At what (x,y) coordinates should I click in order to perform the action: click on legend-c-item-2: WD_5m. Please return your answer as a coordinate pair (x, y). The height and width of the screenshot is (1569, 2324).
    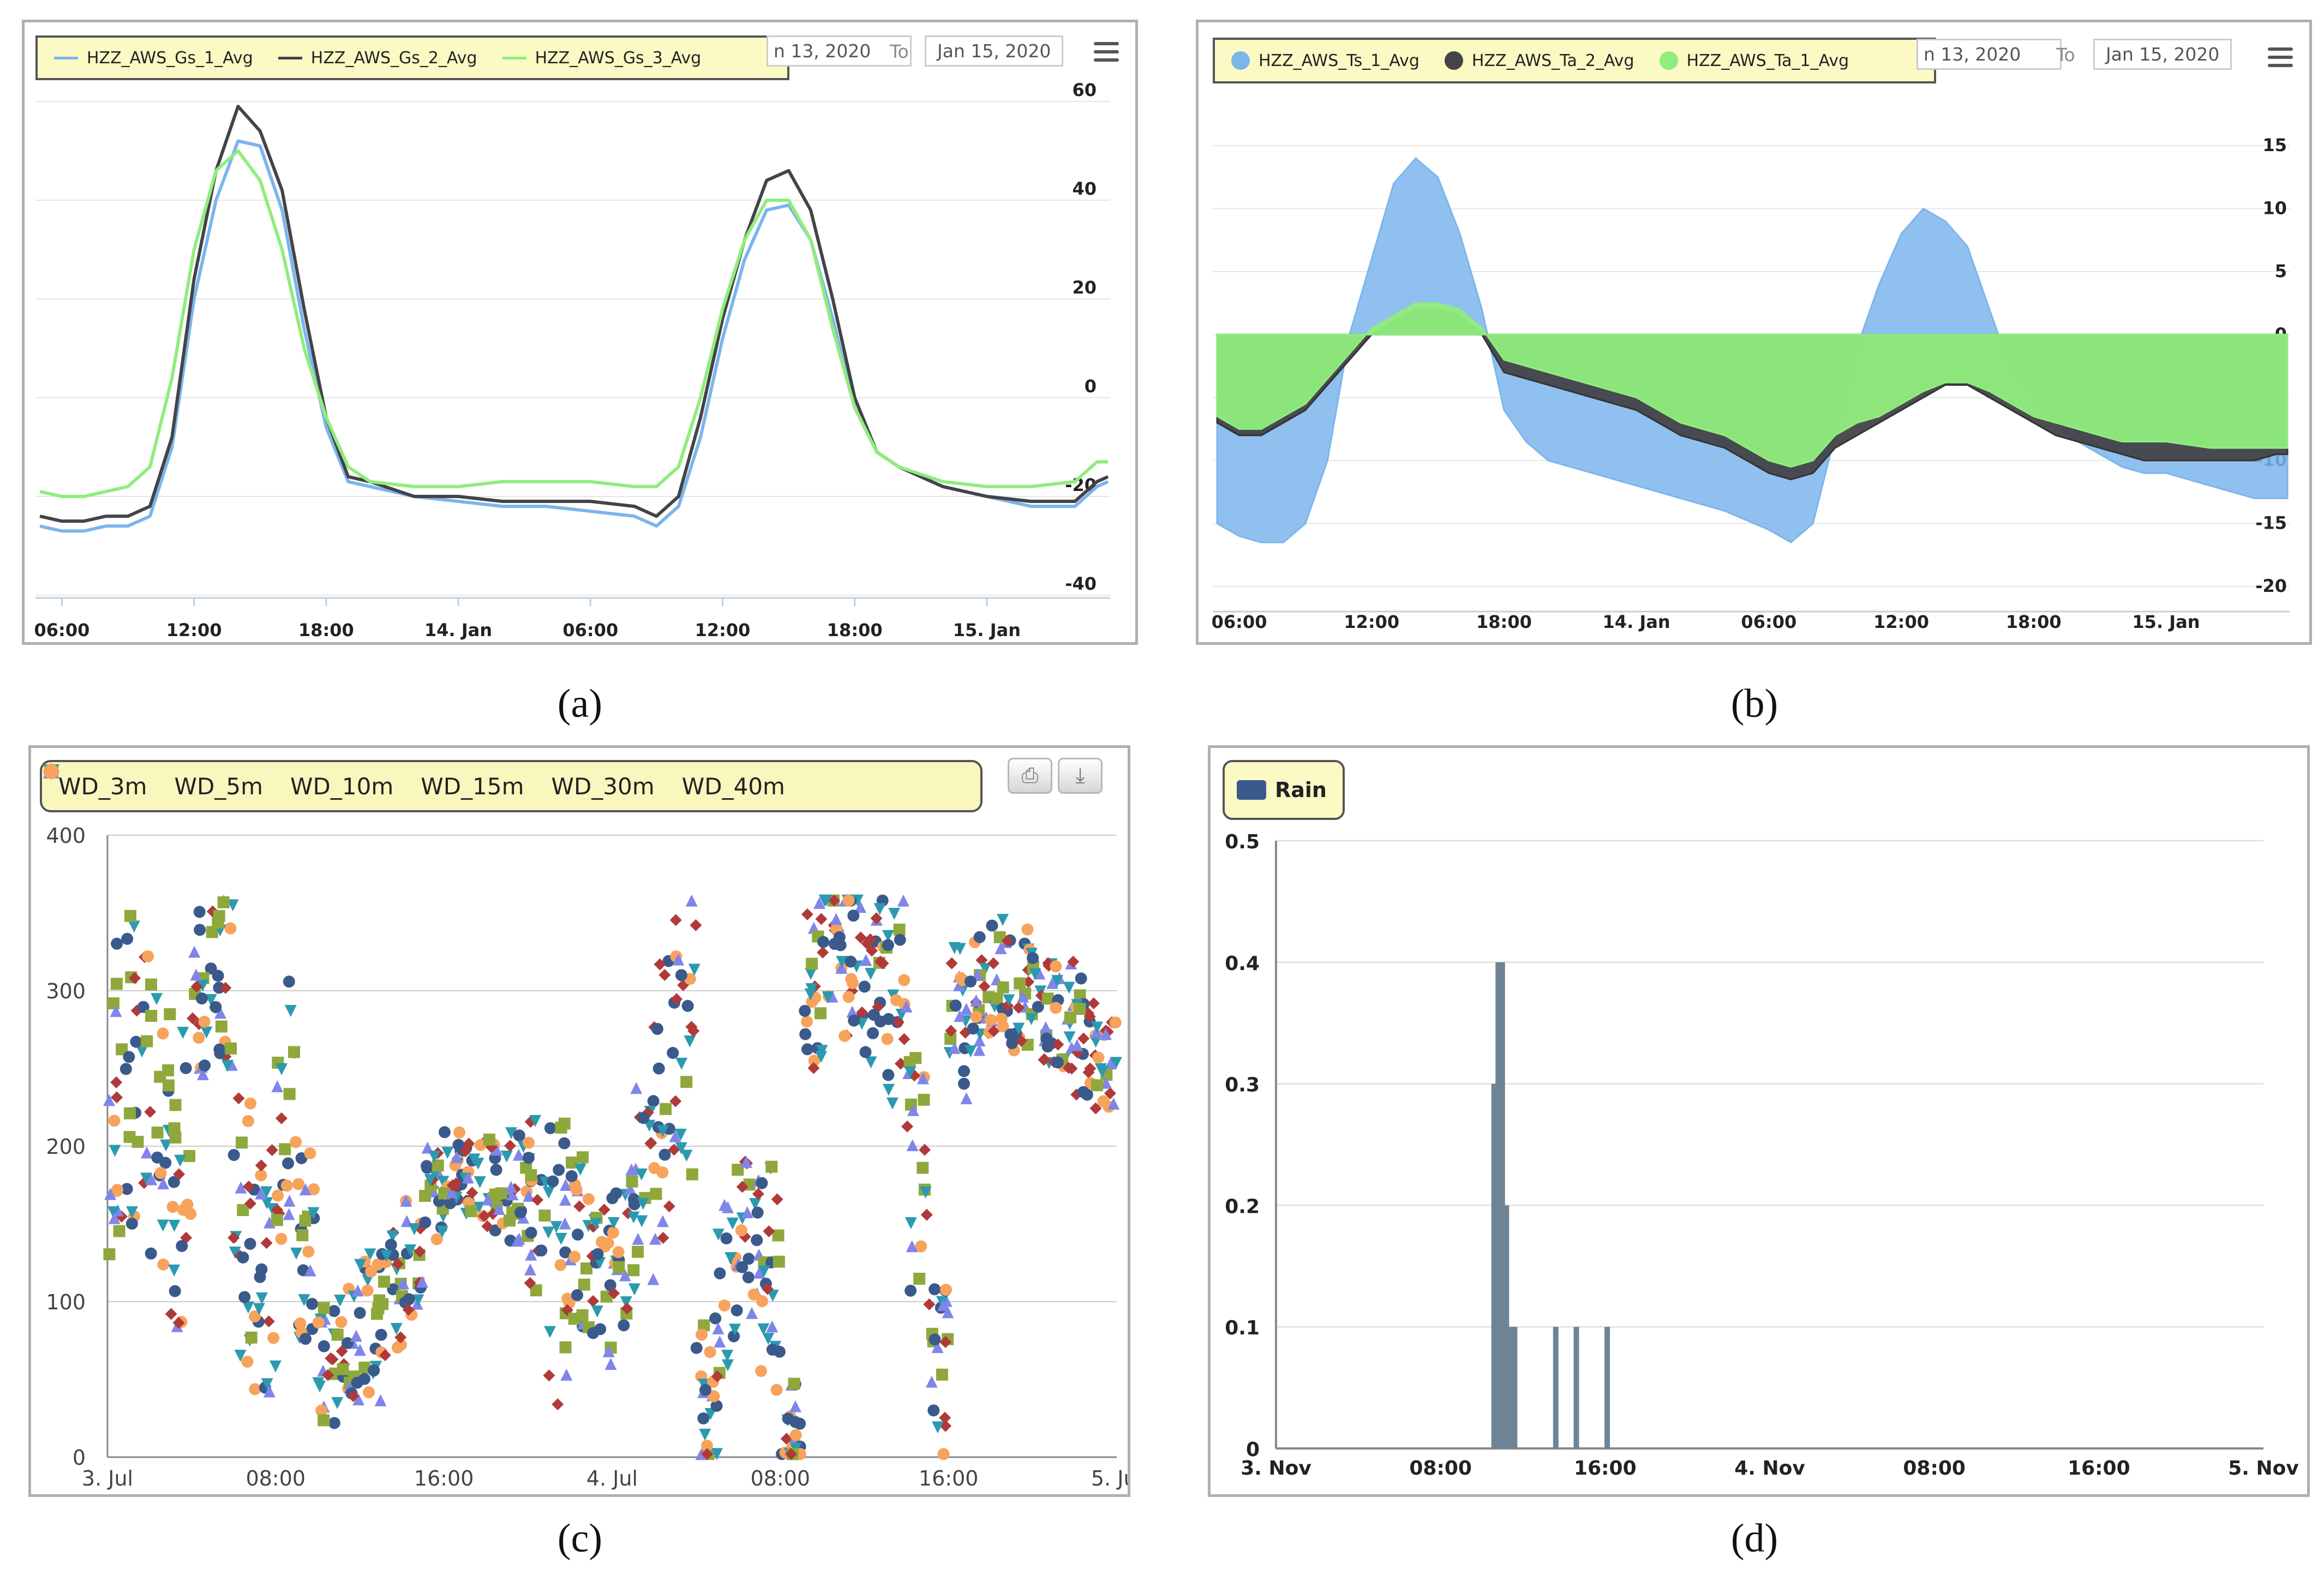
    Looking at the image, I should click on (153, 781).